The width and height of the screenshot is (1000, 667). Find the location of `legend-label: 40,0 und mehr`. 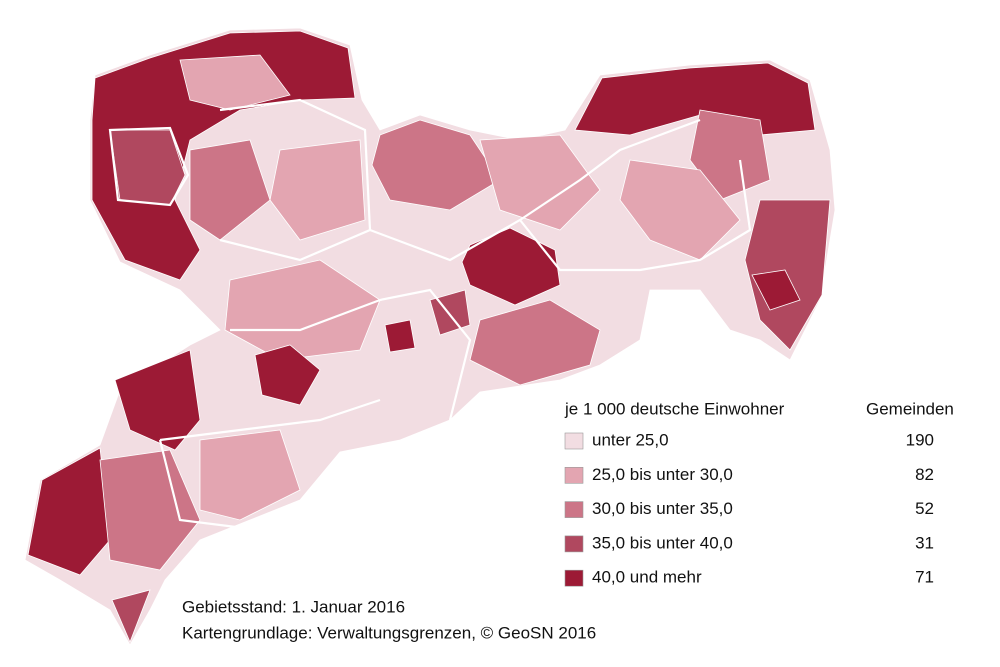

legend-label: 40,0 und mehr is located at coordinates (647, 577).